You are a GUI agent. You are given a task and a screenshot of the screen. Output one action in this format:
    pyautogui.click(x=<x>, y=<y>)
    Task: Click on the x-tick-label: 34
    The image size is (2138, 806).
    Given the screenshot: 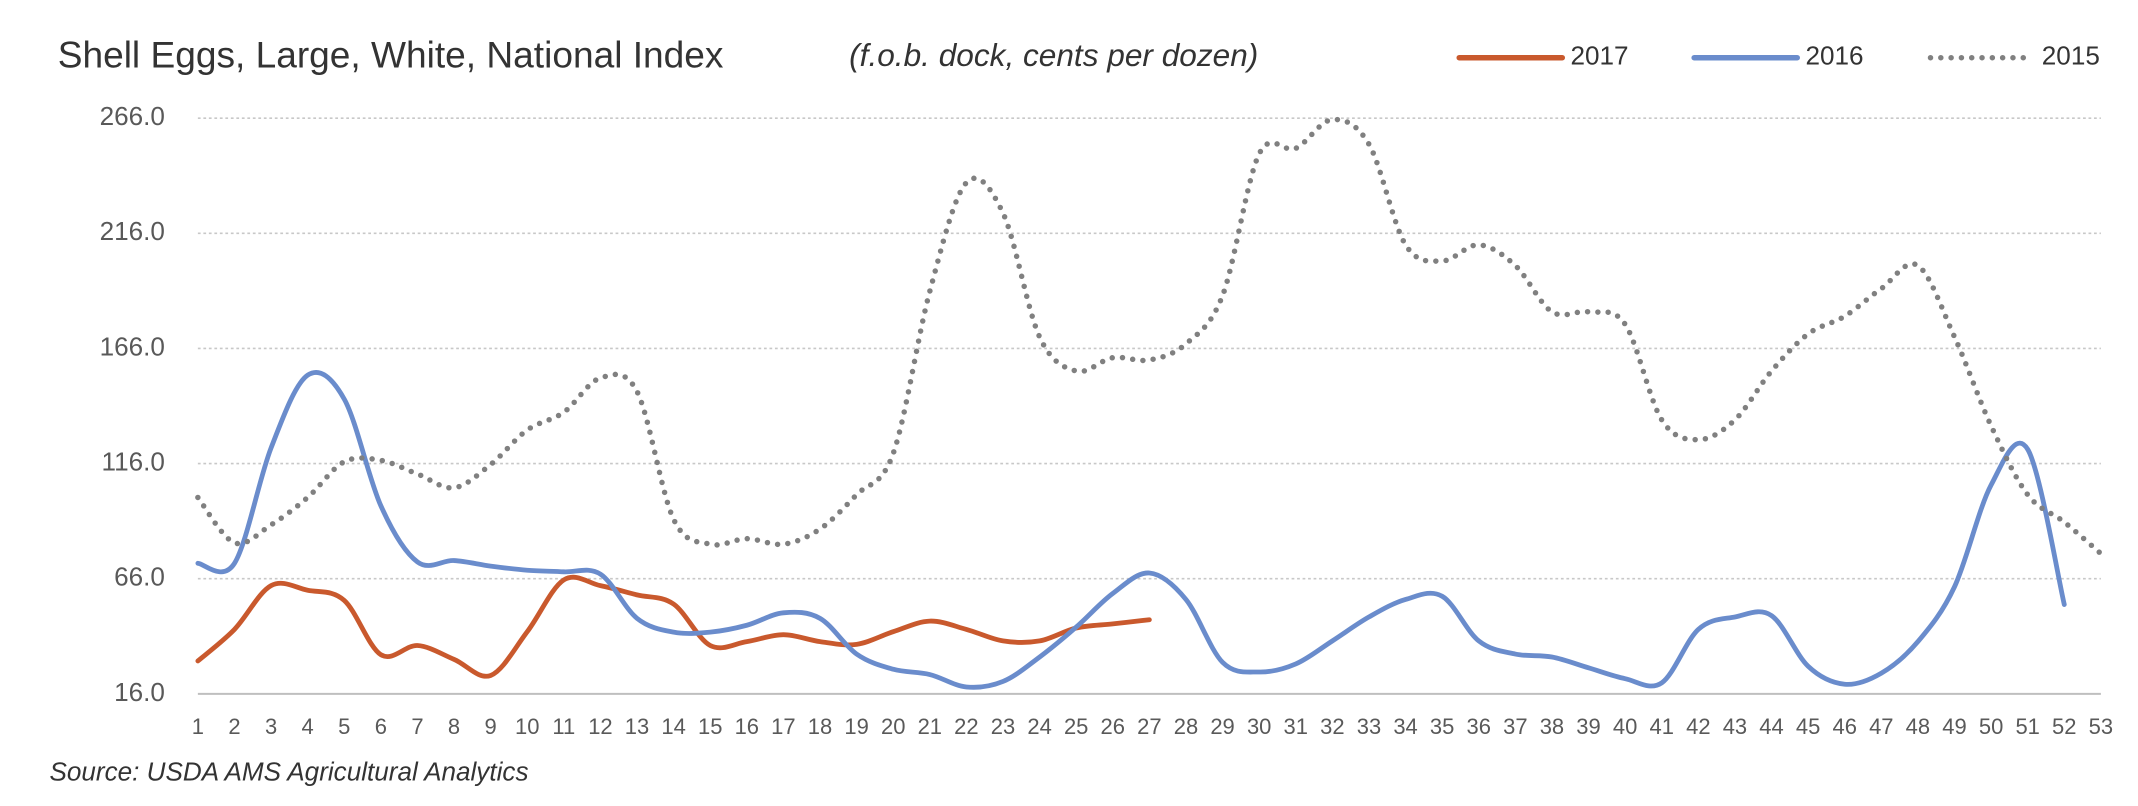 What is the action you would take?
    pyautogui.click(x=1405, y=726)
    